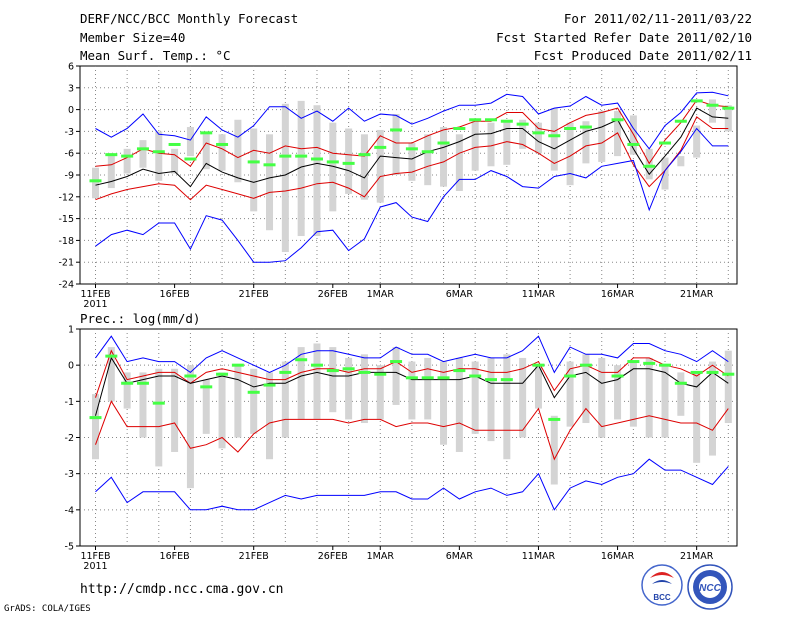  Describe the element at coordinates (460, 294) in the screenshot. I see `temp-xtick-label: 6MAR` at that location.